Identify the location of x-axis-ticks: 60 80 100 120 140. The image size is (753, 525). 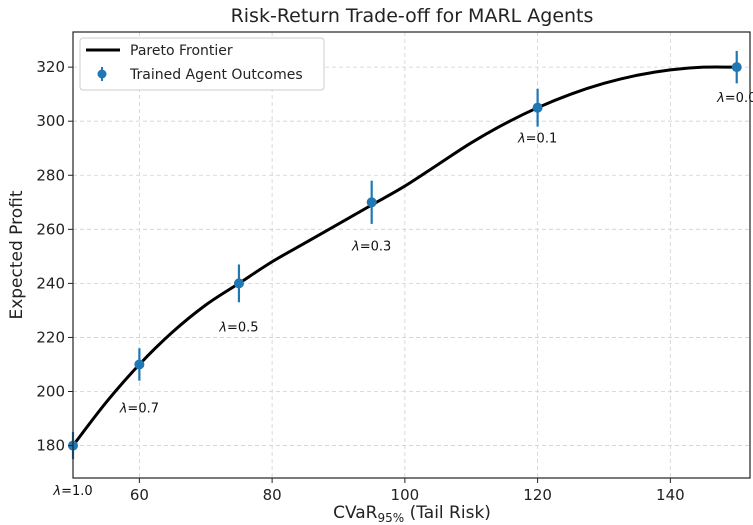
(407, 491).